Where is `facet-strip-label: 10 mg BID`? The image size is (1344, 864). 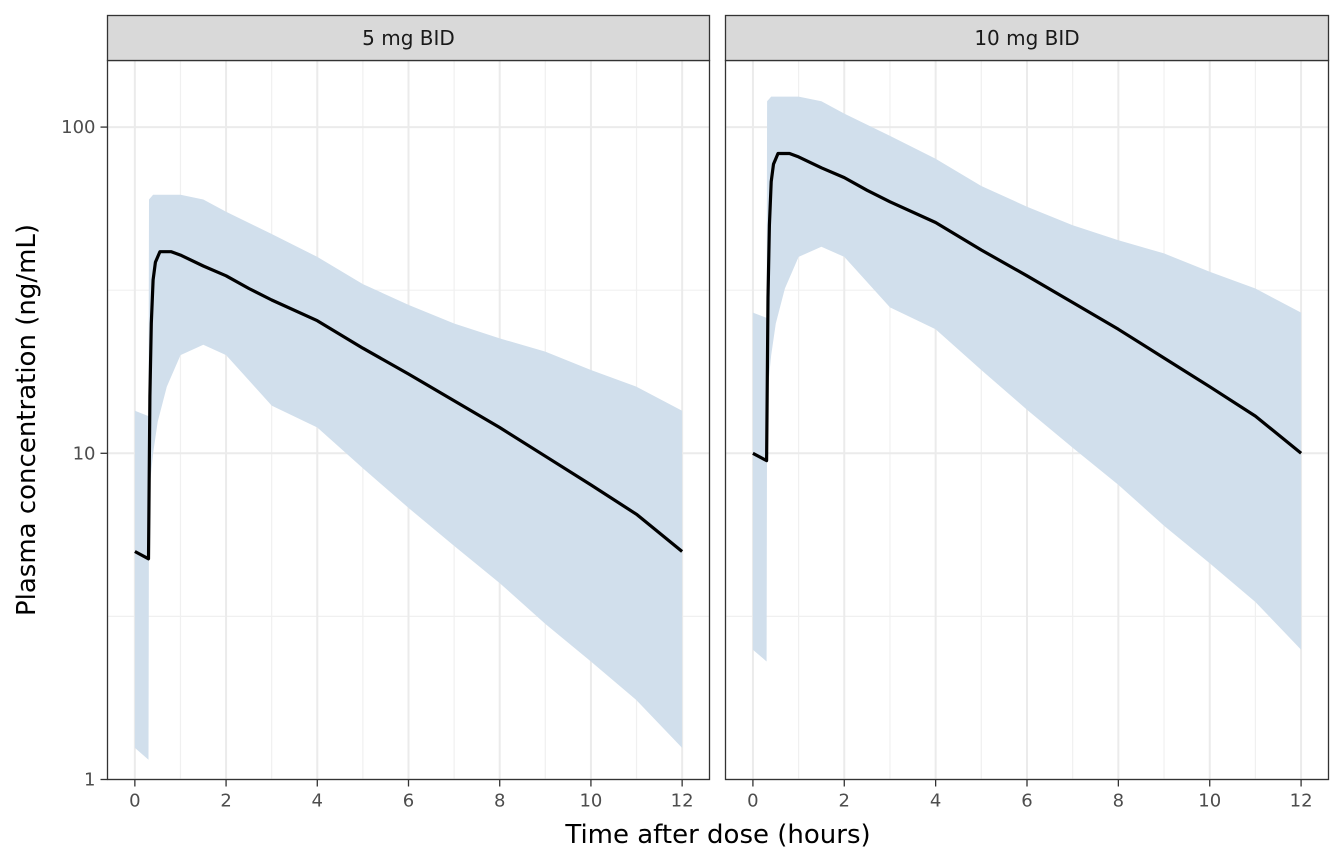
facet-strip-label: 10 mg BID is located at coordinates (1026, 38).